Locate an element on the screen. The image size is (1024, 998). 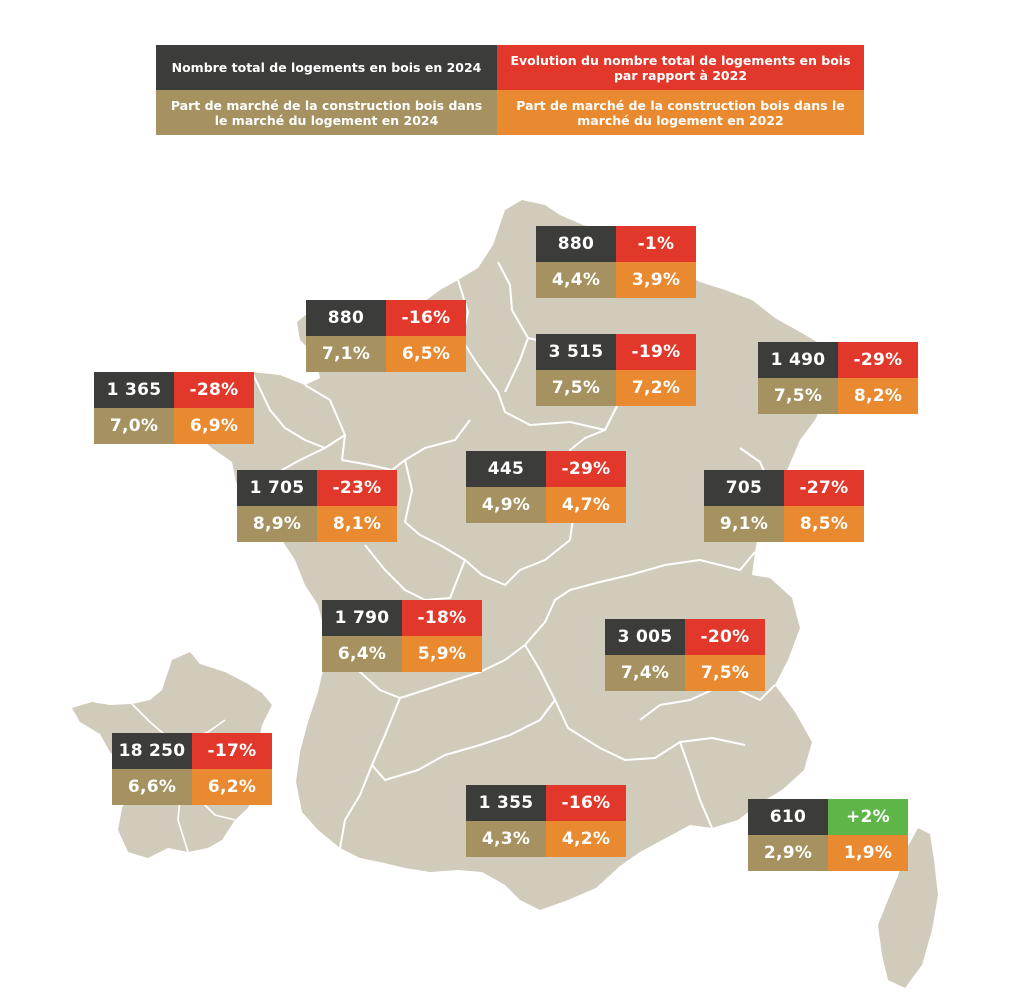
region-share-2022: 4,2% is located at coordinates (586, 839).